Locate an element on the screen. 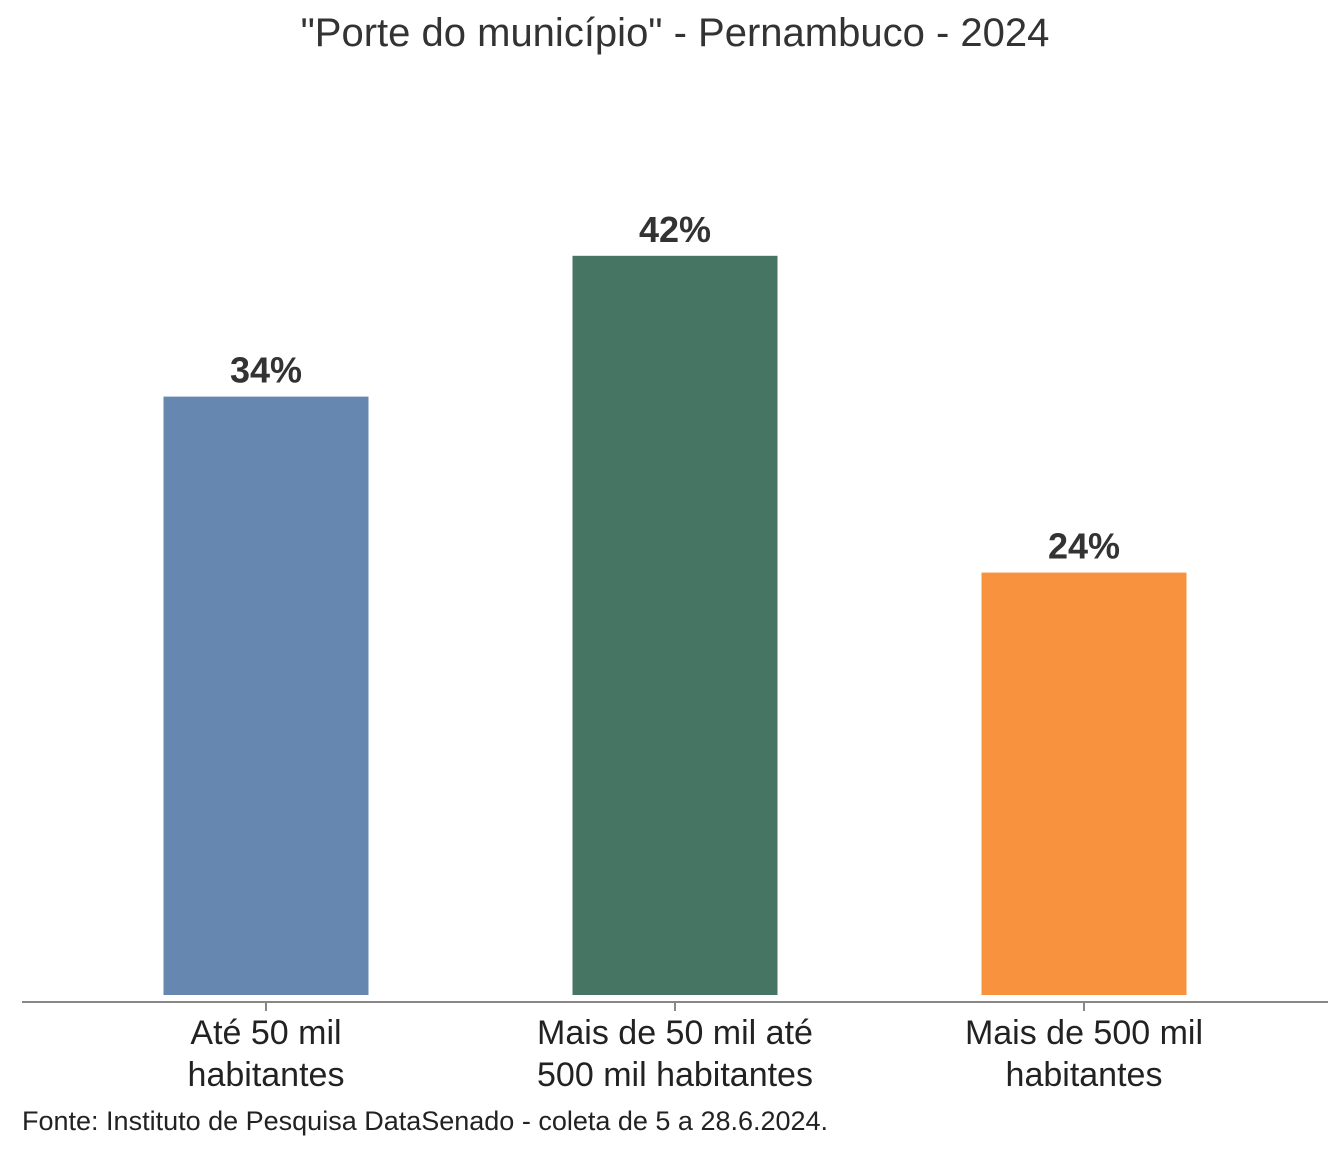 This screenshot has height=1152, width=1344. x-axis-tick-label-2-line-2: 500 mil habitantes is located at coordinates (675, 1075).